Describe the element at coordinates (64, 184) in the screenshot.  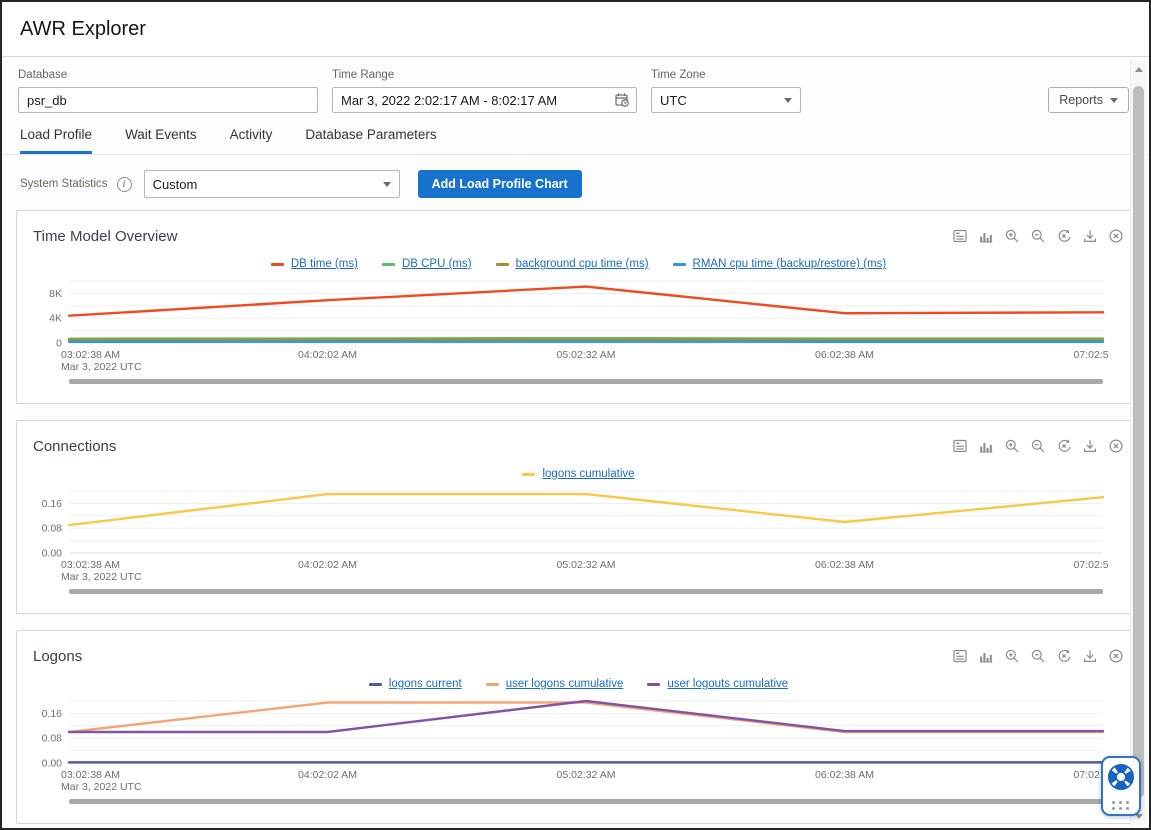
I see `system-statistics-label: System Statistics` at that location.